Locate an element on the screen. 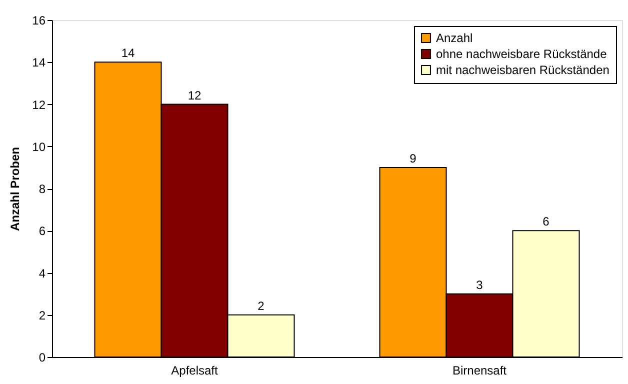  y-tick-label: 14 is located at coordinates (39, 63).